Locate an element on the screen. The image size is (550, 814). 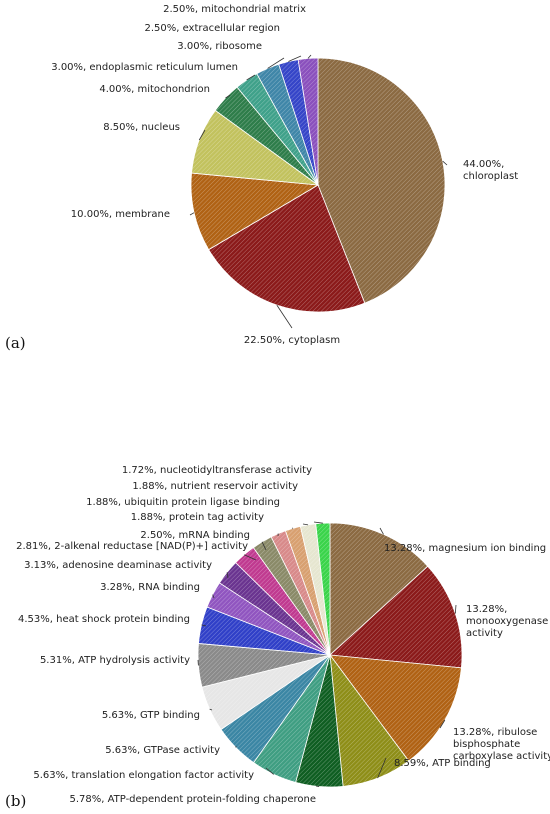
pie-a-label-1: 22.50%, cytoplasm is located at coordinates (292, 340).